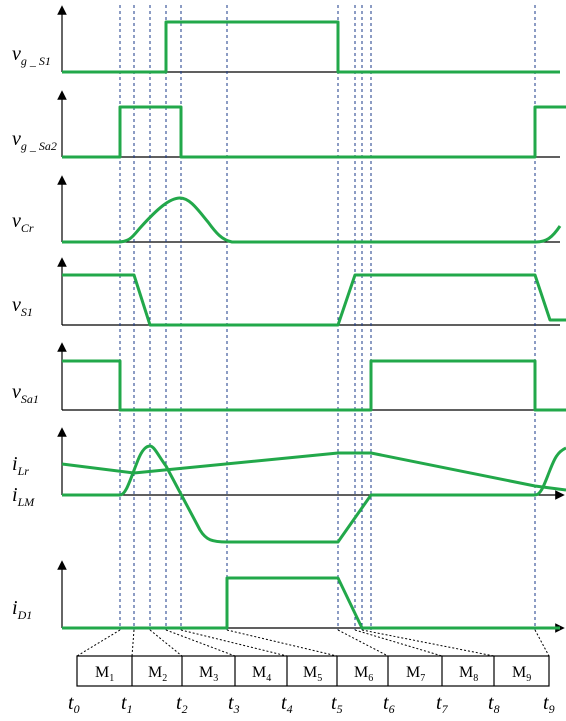  Describe the element at coordinates (287, 704) in the screenshot. I see `time-label-4: t4` at that location.